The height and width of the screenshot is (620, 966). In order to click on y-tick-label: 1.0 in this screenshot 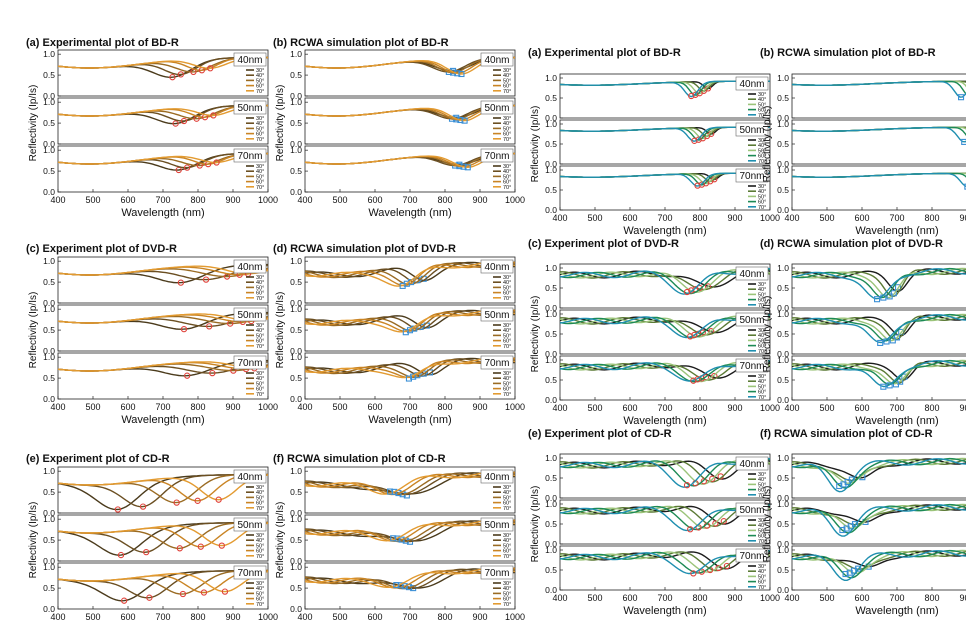, I will do `click(296, 261)`.